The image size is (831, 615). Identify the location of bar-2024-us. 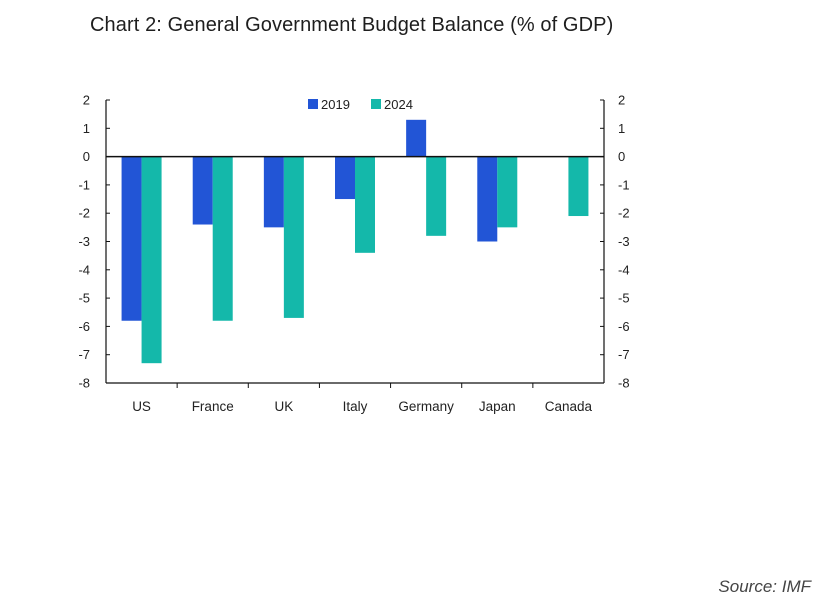
(151, 260).